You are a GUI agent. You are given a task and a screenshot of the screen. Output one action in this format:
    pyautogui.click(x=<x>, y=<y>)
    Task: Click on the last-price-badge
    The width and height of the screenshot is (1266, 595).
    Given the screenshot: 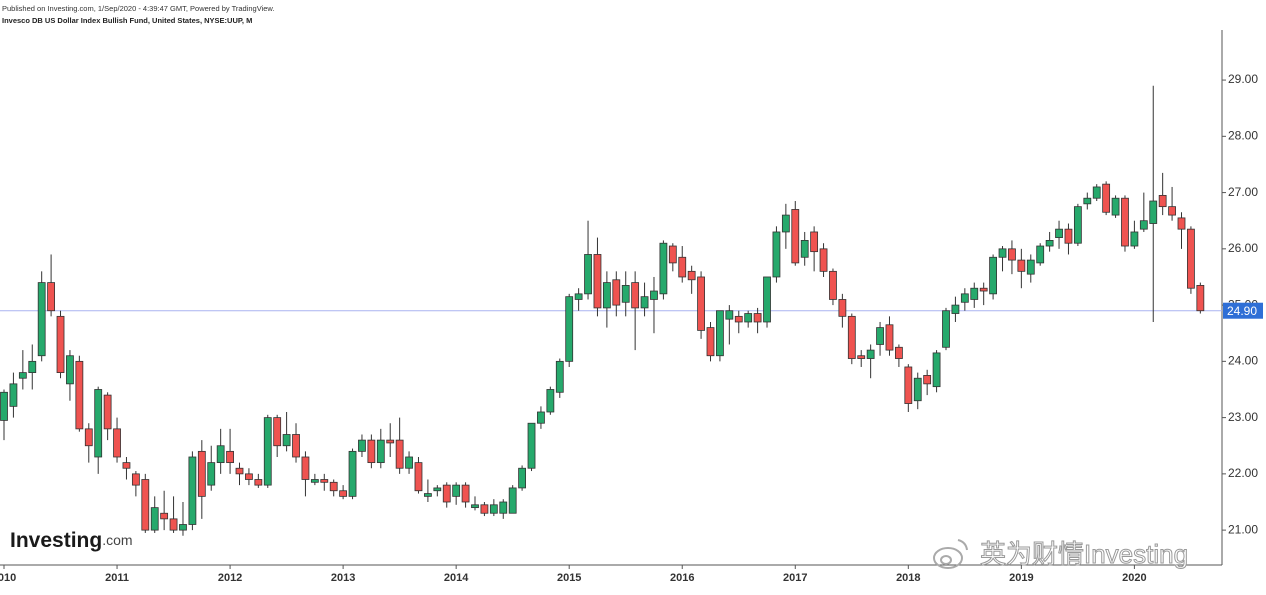 What is the action you would take?
    pyautogui.click(x=1243, y=310)
    